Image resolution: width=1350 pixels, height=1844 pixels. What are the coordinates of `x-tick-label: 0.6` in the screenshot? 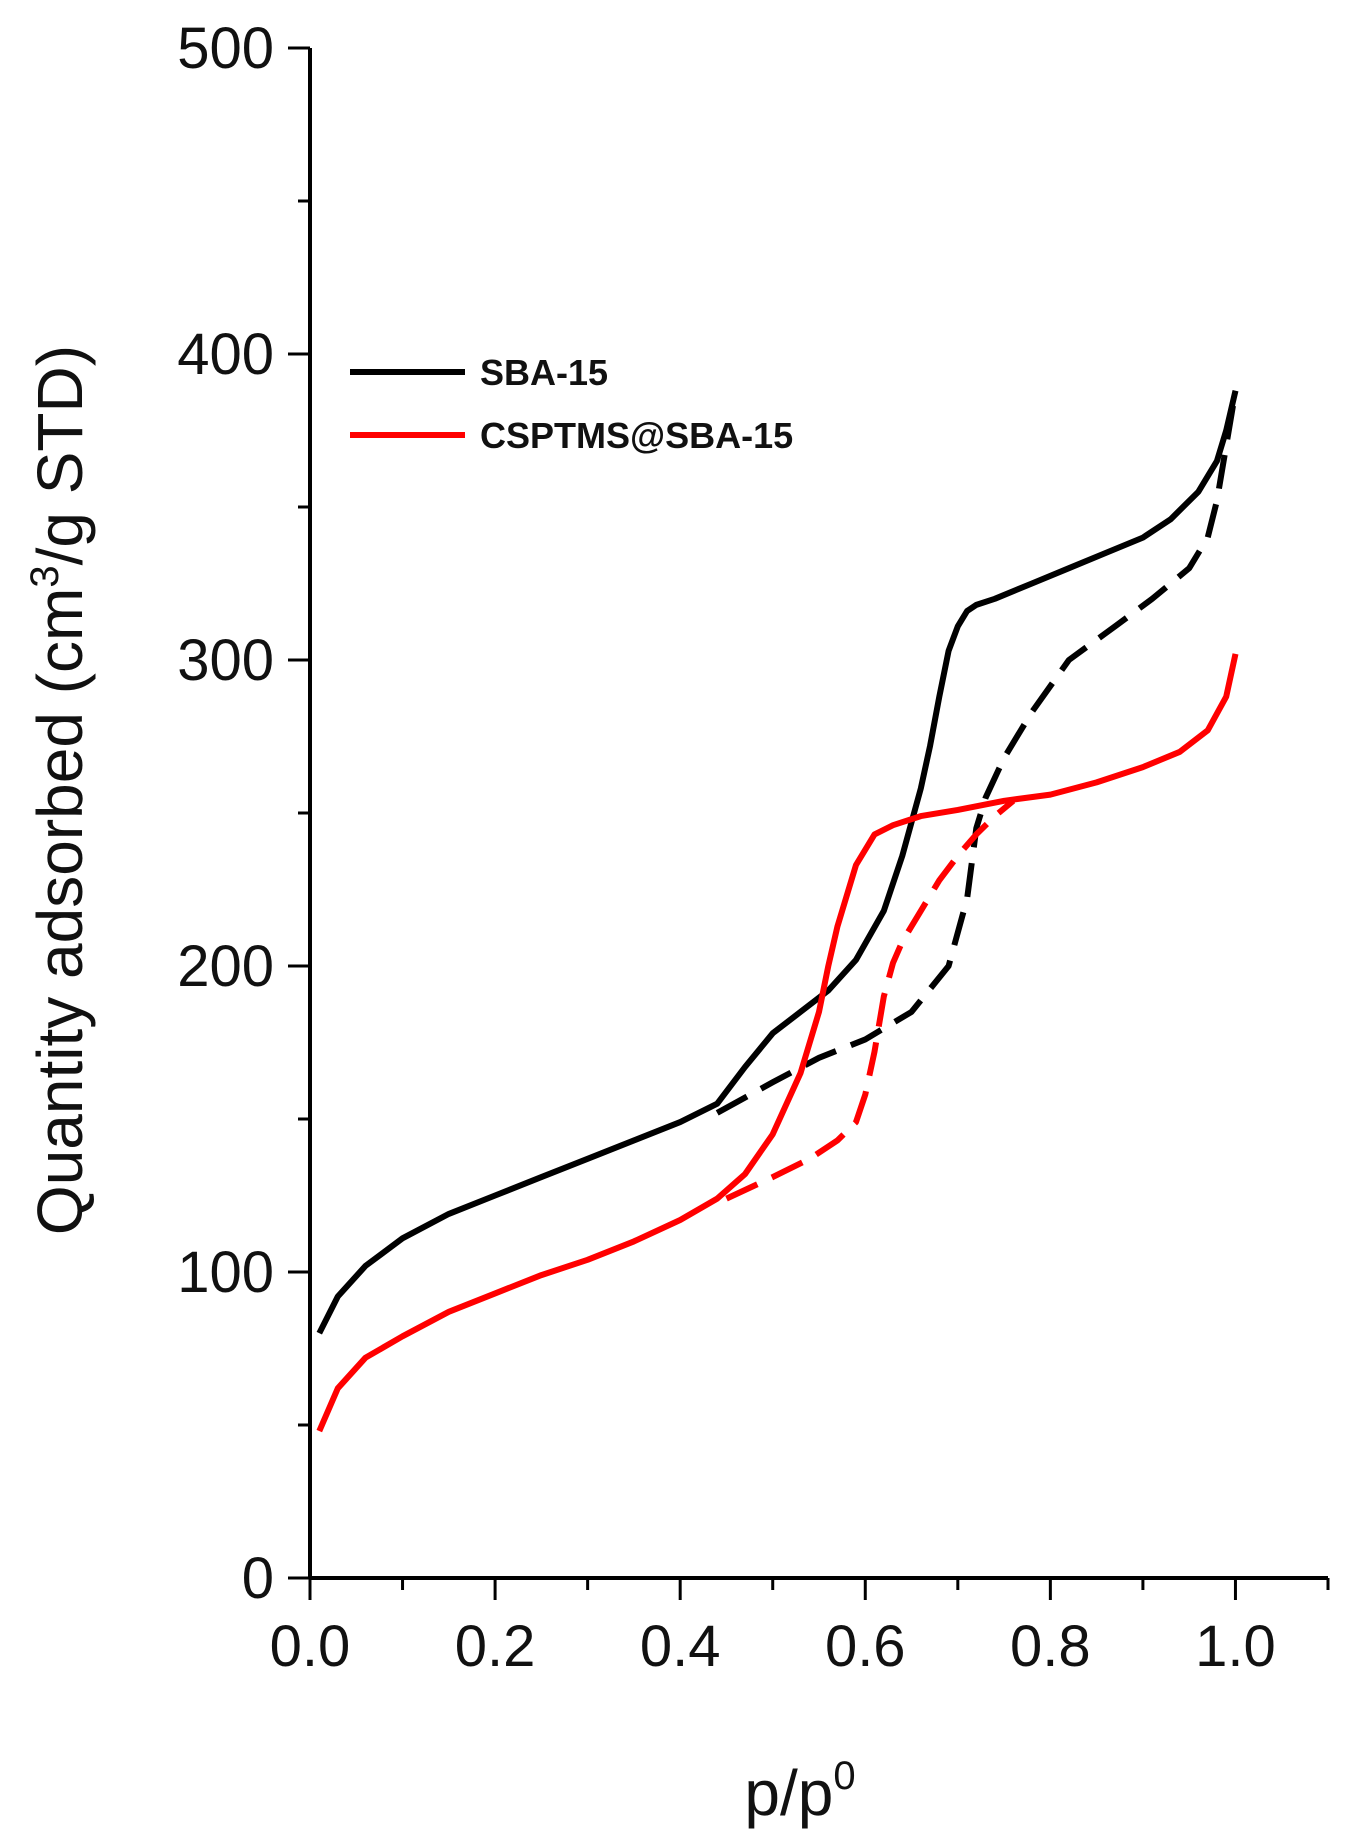 It's located at (865, 1646).